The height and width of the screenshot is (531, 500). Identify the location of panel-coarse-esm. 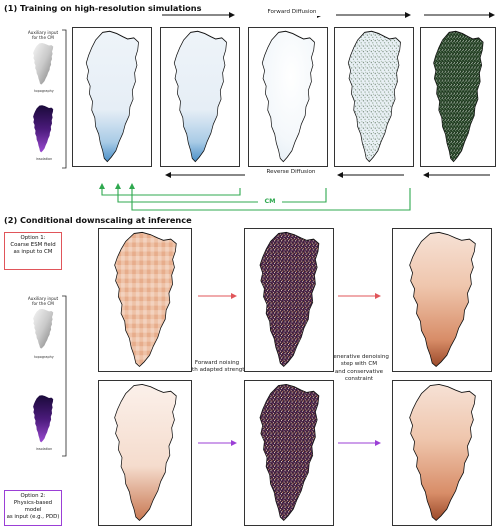
(145, 300).